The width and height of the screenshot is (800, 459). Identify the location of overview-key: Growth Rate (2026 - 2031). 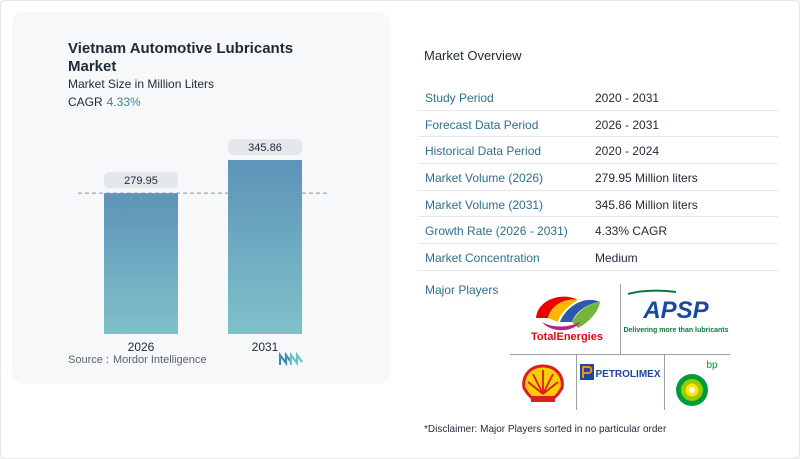
(496, 231).